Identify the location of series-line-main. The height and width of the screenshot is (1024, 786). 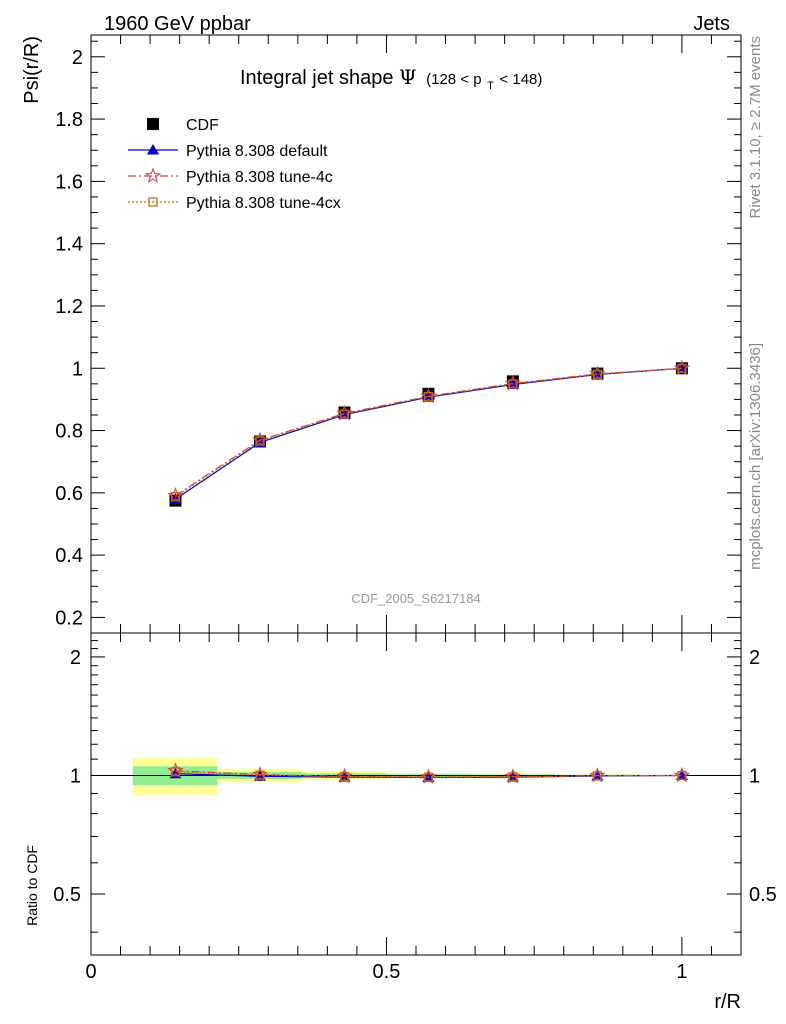
(428, 432).